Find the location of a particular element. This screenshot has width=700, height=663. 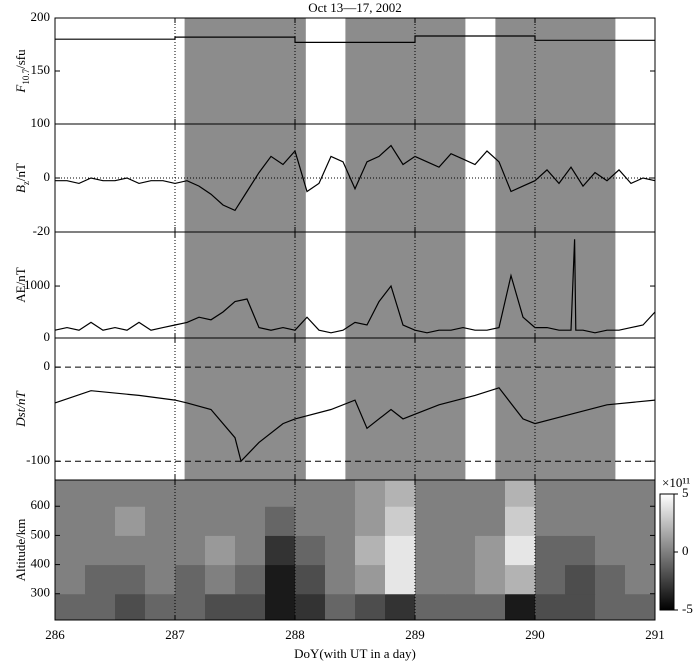

y-axis-label-part: Altitude/km is located at coordinates (20, 550).